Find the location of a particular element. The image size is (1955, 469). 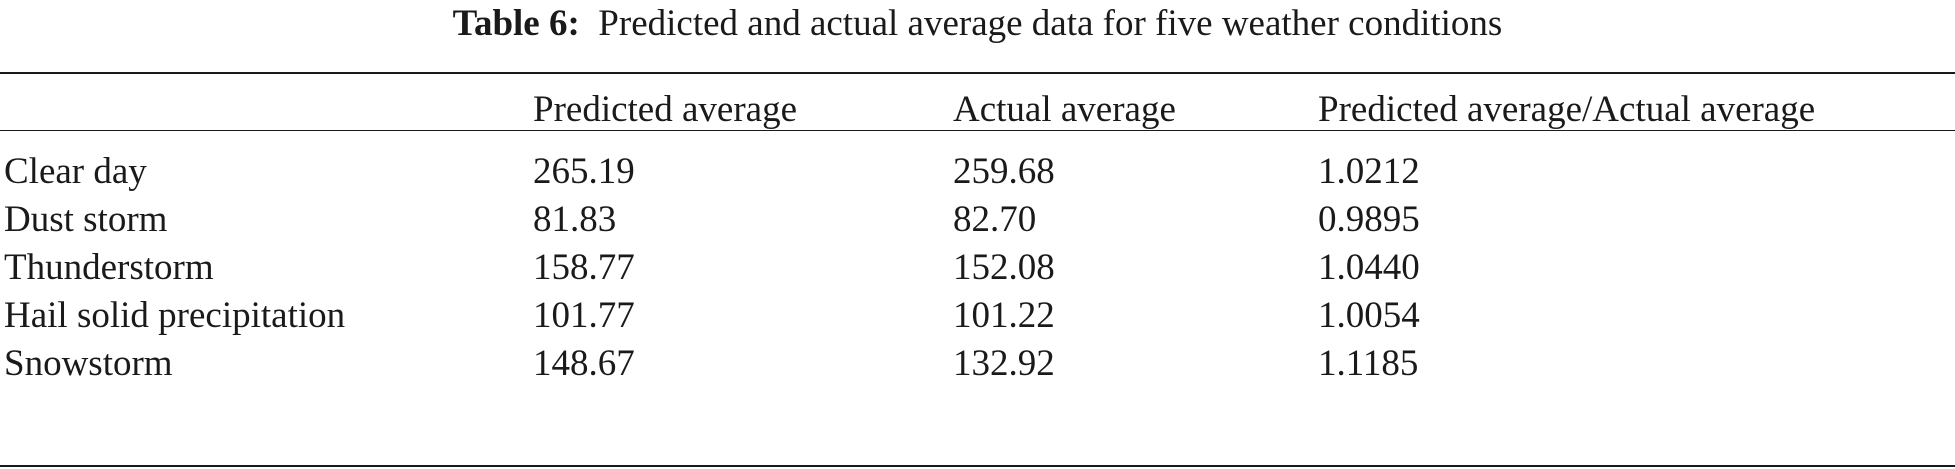

header-ratio: Predicted average/Actual average is located at coordinates (1567, 109).